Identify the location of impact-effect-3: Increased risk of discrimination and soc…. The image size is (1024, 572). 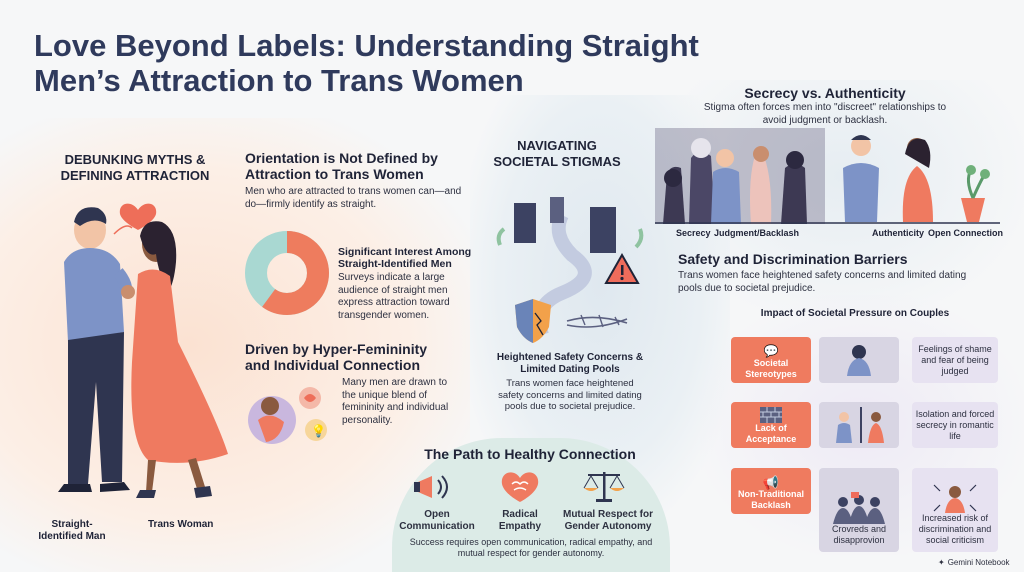
(955, 510).